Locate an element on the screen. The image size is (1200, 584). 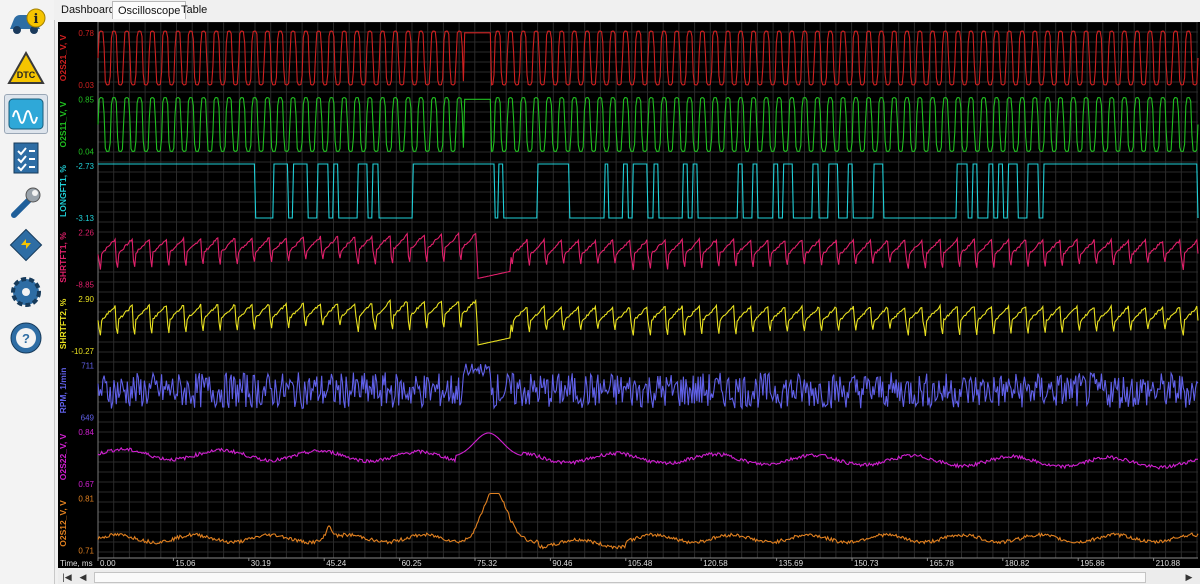
time-tick-label: 120.58 is located at coordinates (715, 563).